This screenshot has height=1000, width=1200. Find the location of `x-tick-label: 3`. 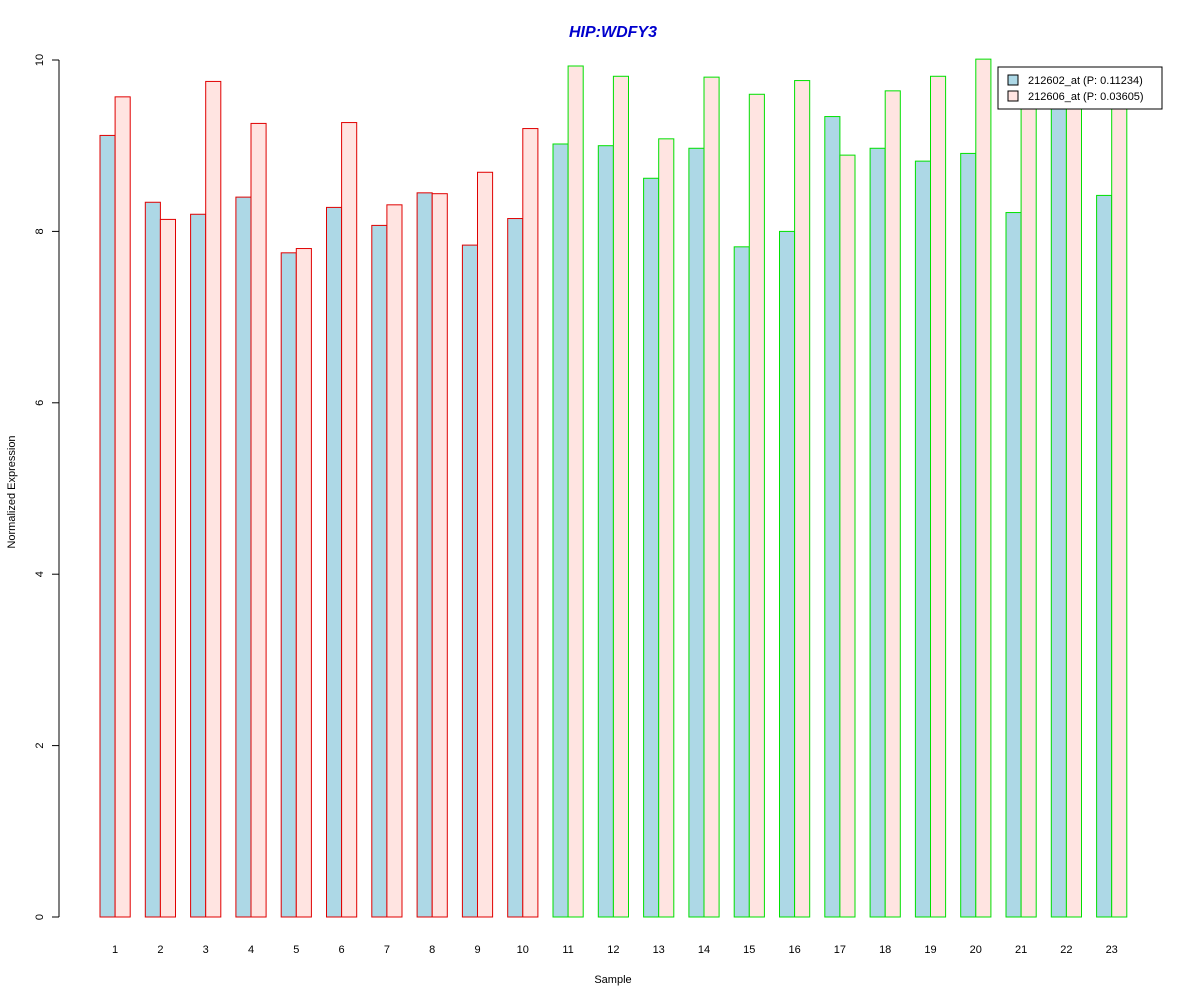

x-tick-label: 3 is located at coordinates (206, 950).